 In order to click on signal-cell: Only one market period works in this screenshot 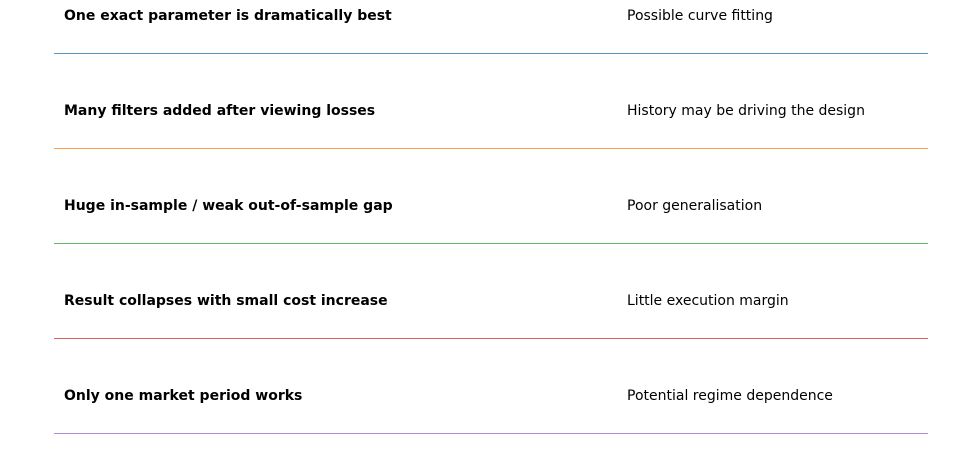, I will do `click(183, 396)`.